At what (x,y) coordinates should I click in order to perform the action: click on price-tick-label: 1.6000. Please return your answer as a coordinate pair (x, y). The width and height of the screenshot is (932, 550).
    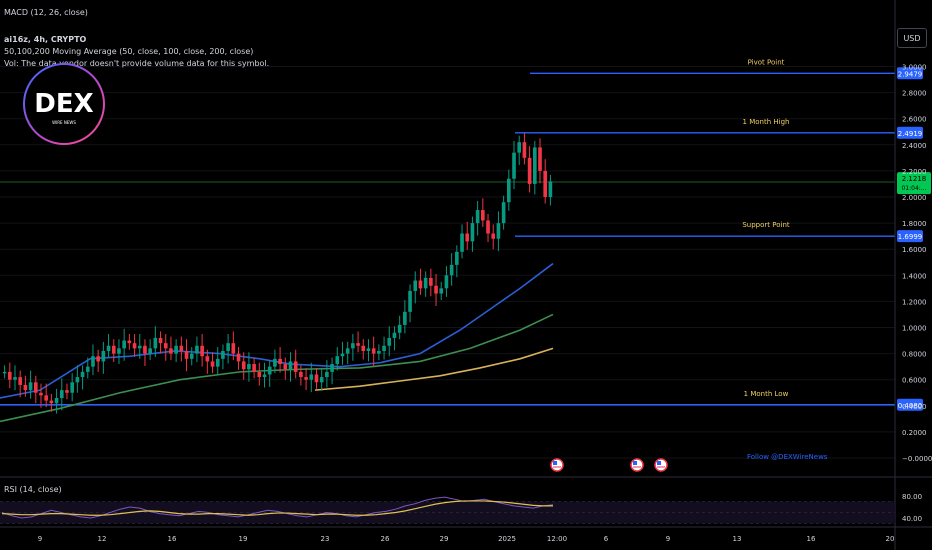
    Looking at the image, I should click on (914, 250).